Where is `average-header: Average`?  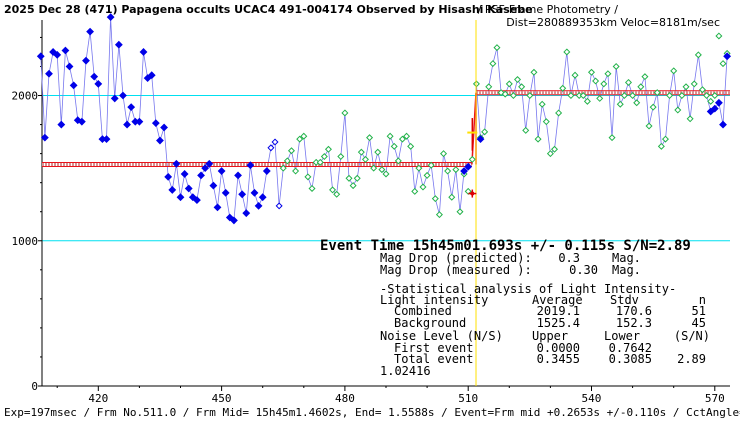
average-header: Average is located at coordinates (557, 300).